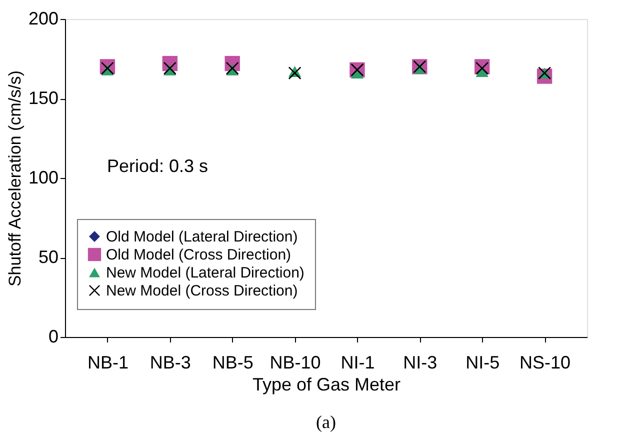 The height and width of the screenshot is (447, 626). Describe the element at coordinates (43, 178) in the screenshot. I see `y-tick-label: 100` at that location.